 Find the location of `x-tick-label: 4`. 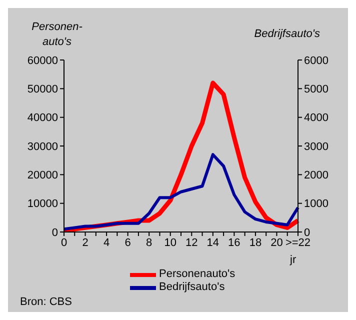

x-tick-label: 4 is located at coordinates (106, 242).